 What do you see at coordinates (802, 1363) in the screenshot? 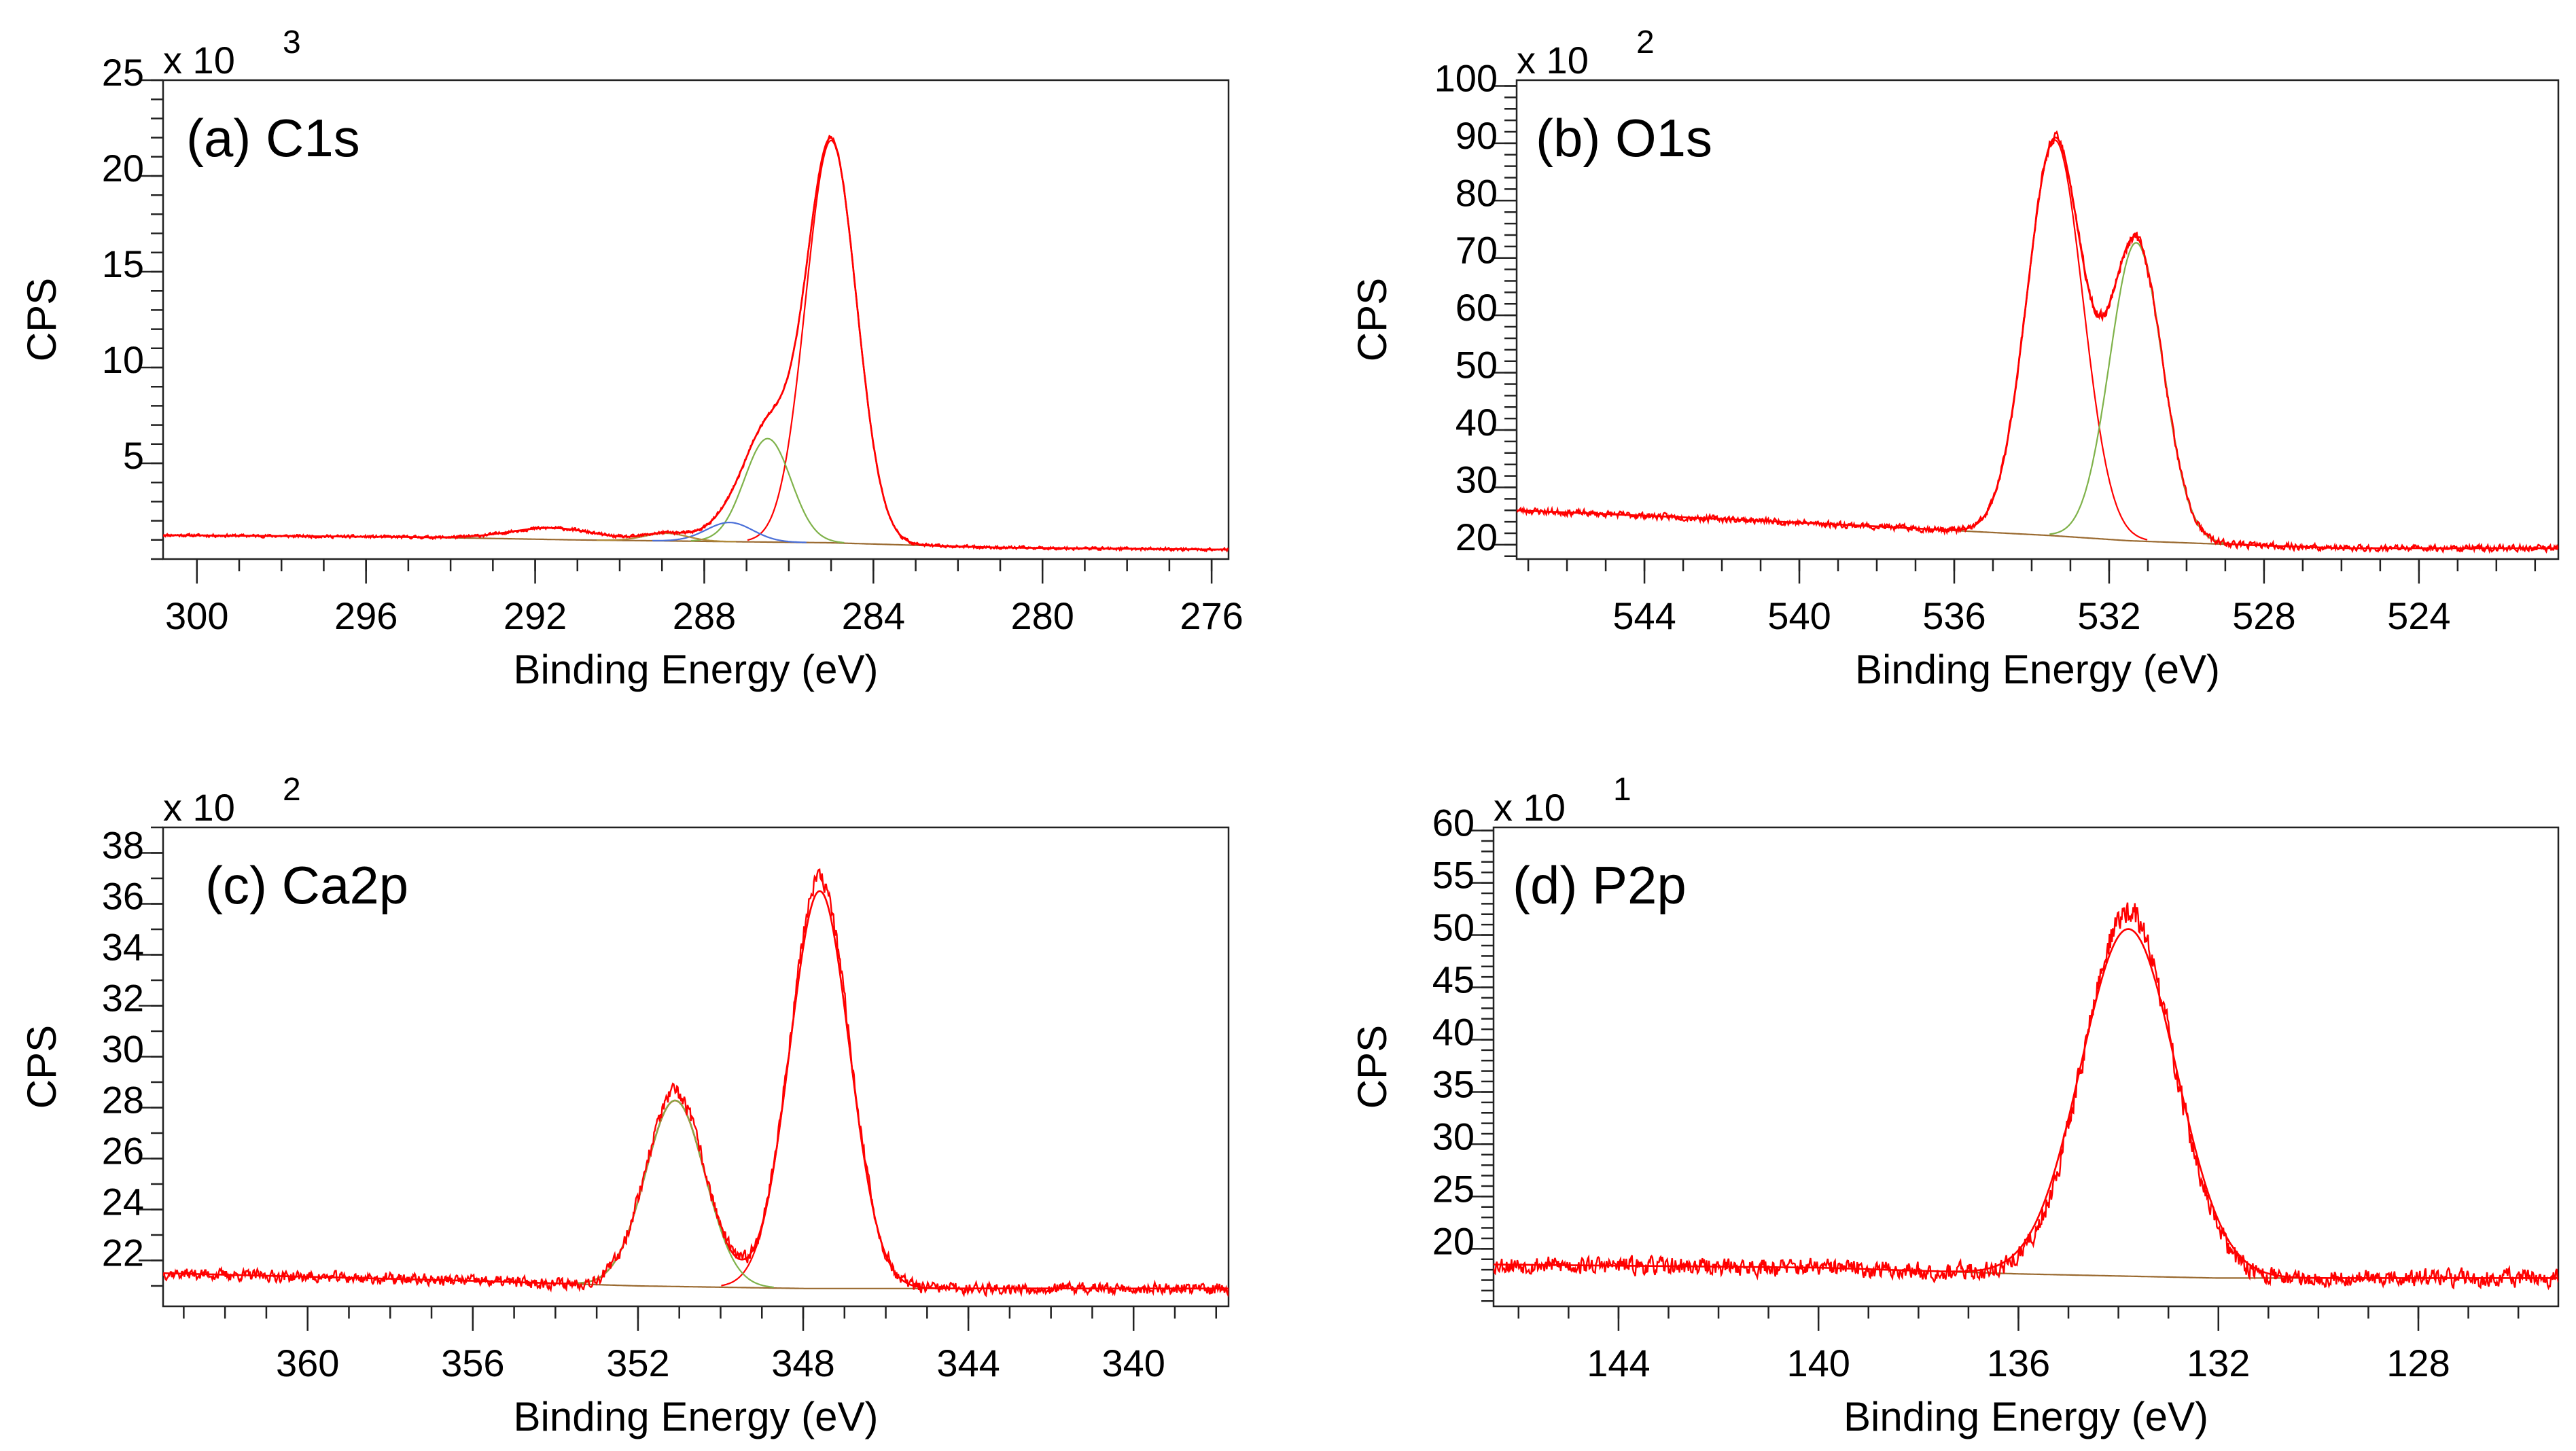
I see `x-tick-label: 348` at bounding box center [802, 1363].